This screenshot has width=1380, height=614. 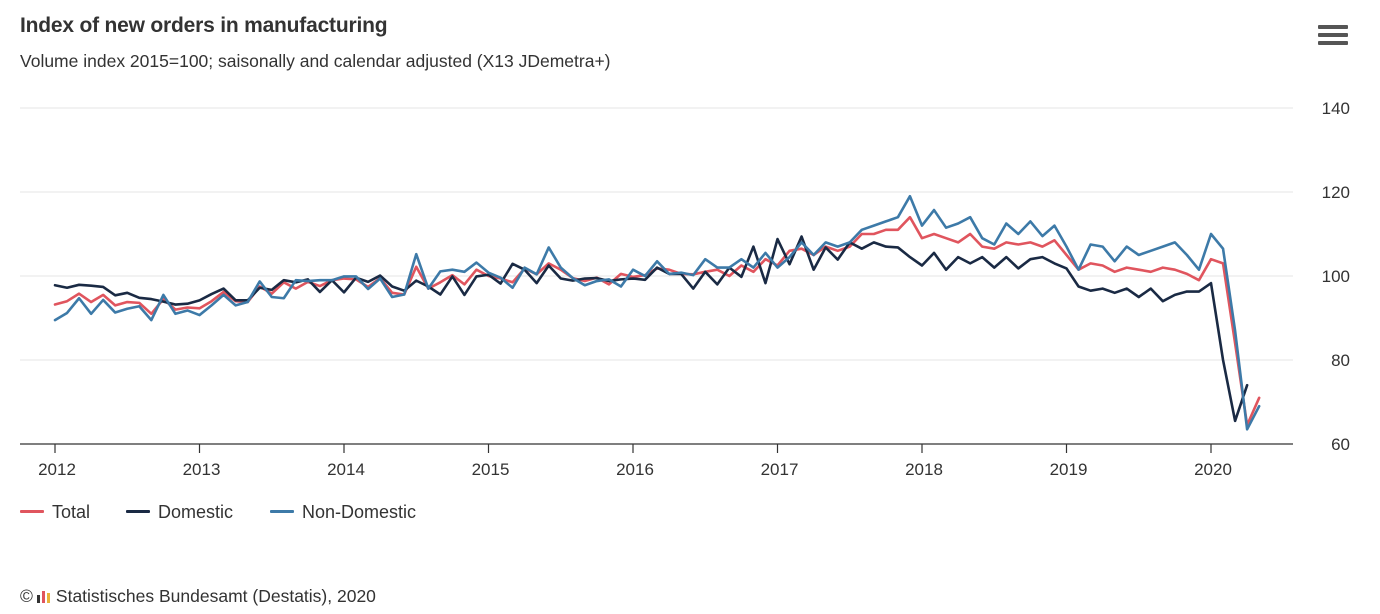 What do you see at coordinates (282, 511) in the screenshot?
I see `legend-swatch-non-domestic` at bounding box center [282, 511].